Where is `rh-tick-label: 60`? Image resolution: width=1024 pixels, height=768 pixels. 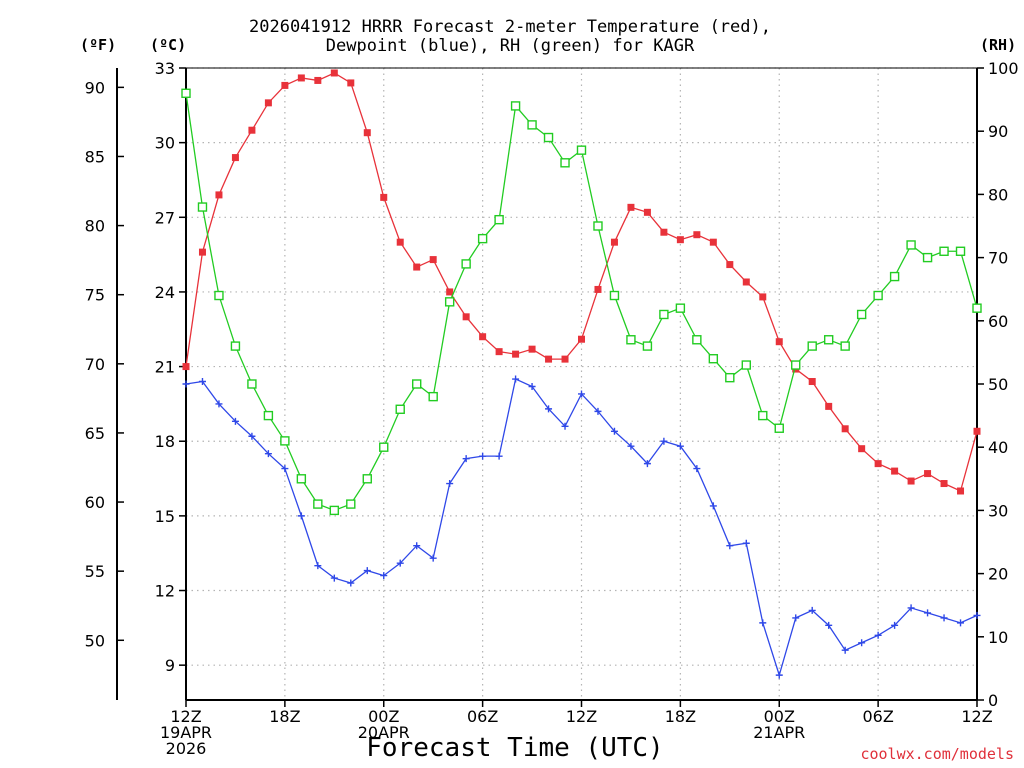
rh-tick-label: 60 is located at coordinates (998, 321).